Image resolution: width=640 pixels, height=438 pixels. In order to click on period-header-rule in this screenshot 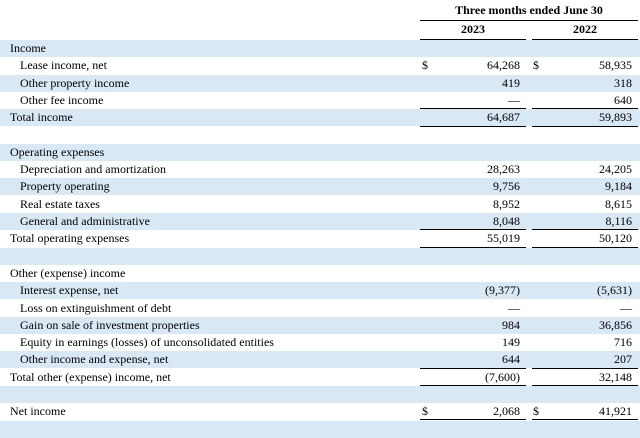, I will do `click(529, 20)`.